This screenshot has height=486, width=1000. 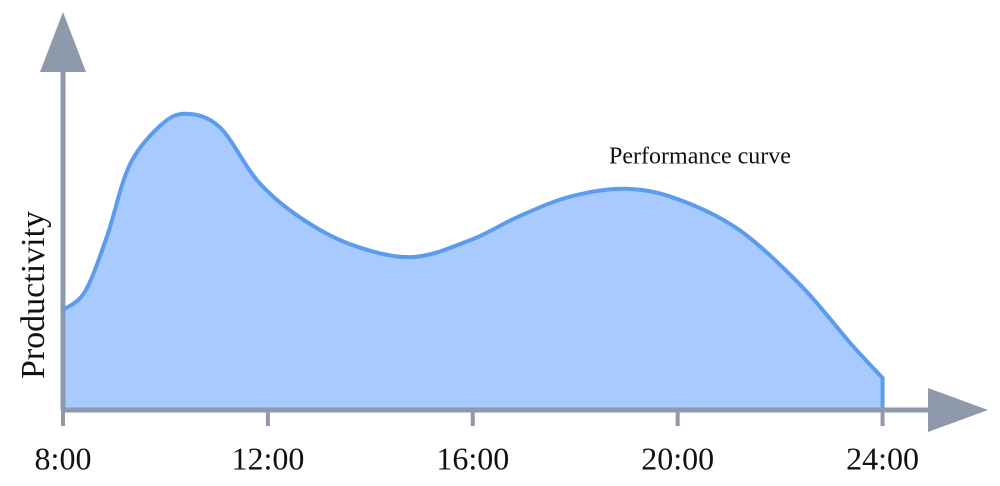 What do you see at coordinates (33, 295) in the screenshot?
I see `y-axis-label: Productivity` at bounding box center [33, 295].